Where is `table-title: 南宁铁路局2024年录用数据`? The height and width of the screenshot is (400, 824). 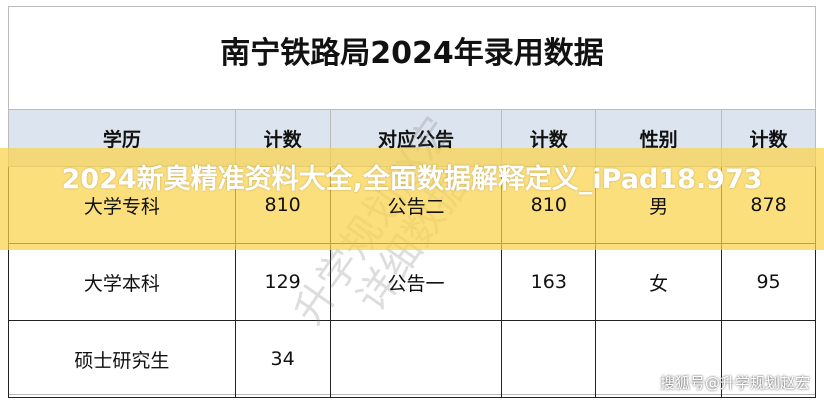 table-title: 南宁铁路局2024年录用数据 is located at coordinates (412, 53).